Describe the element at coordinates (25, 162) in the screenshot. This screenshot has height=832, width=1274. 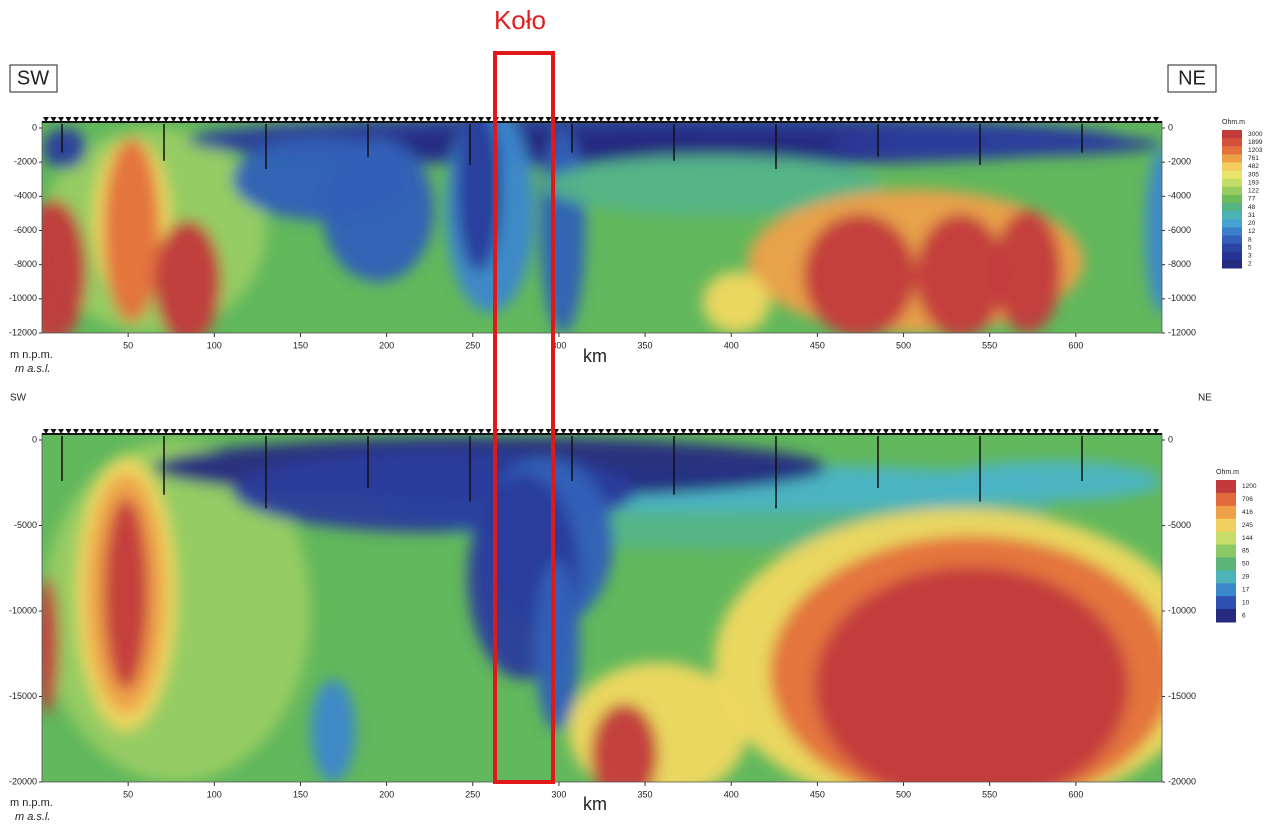
I see `y-tick-label: -2000` at that location.